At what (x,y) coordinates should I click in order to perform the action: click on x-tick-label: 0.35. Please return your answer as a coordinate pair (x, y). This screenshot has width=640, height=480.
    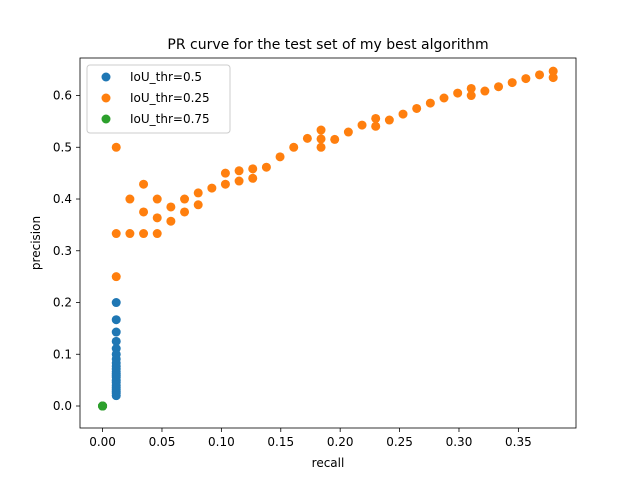
    Looking at the image, I should click on (518, 442).